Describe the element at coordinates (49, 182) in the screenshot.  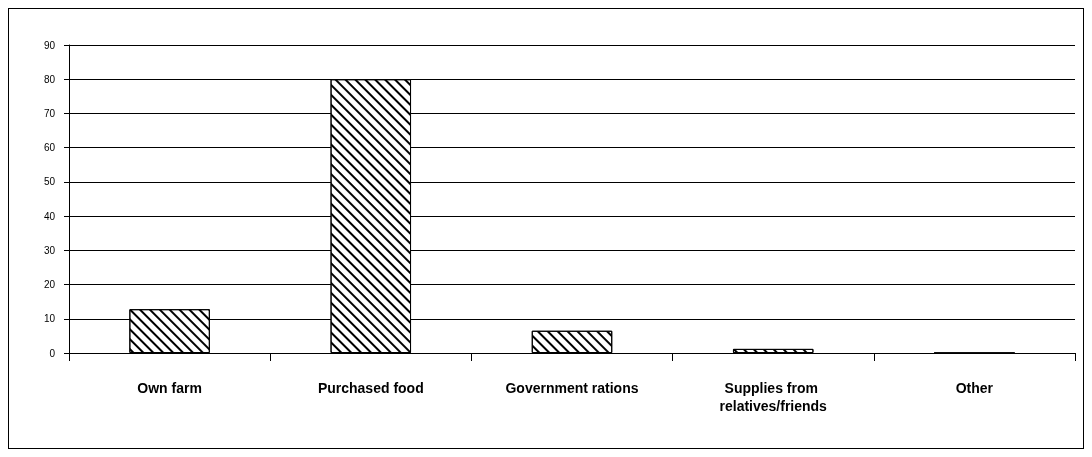
I see `y-tick-label: 50` at that location.